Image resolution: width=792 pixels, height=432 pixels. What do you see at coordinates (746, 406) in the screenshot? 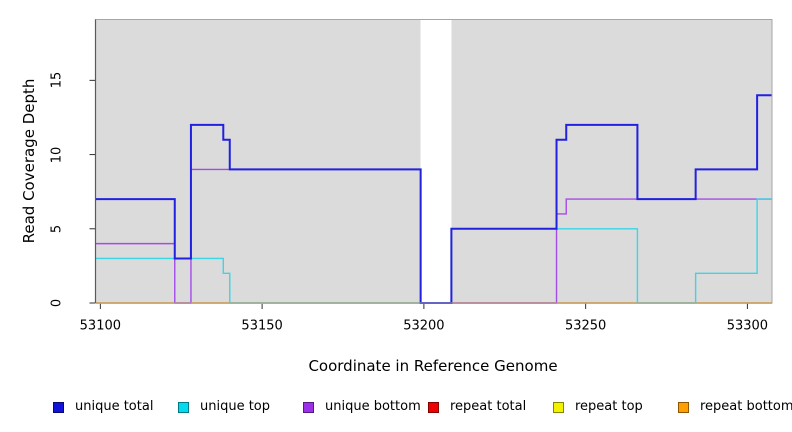
I see `legend-label: repeat bottom` at bounding box center [746, 406].